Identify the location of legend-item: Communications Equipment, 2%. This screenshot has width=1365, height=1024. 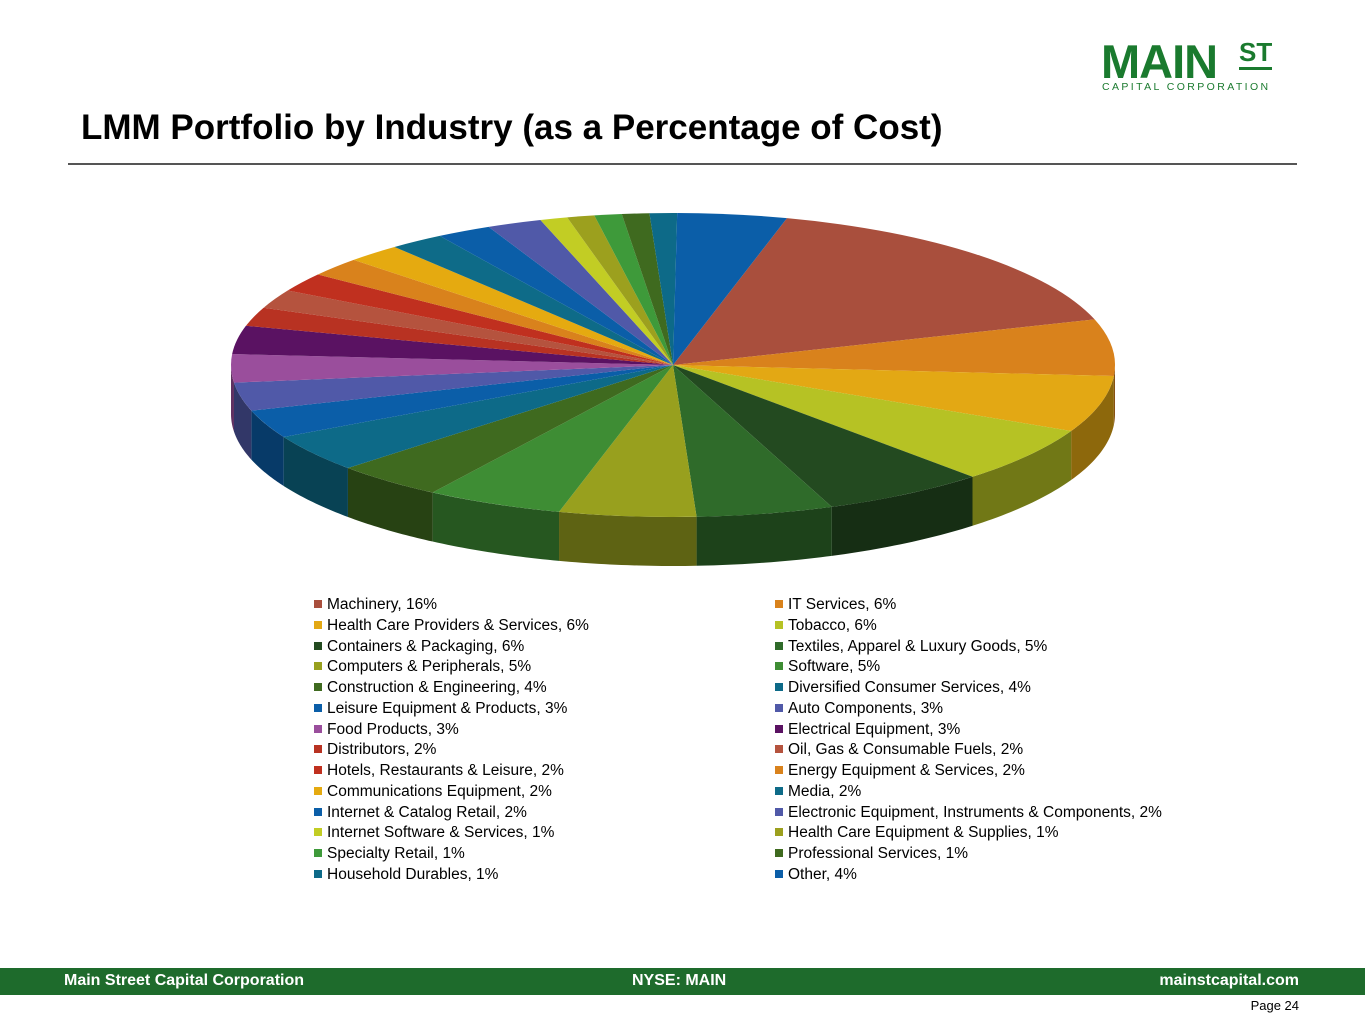
(433, 792).